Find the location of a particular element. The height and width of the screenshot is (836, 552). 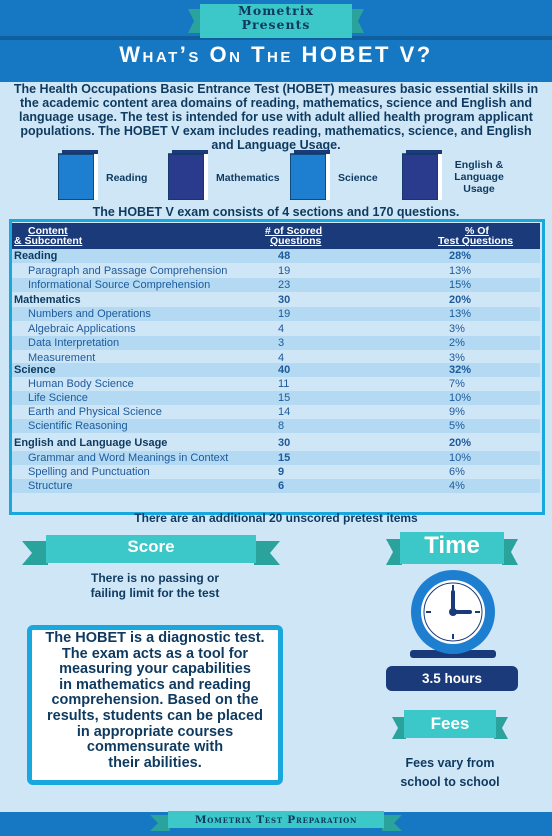

row-count: 3 is located at coordinates (281, 343).